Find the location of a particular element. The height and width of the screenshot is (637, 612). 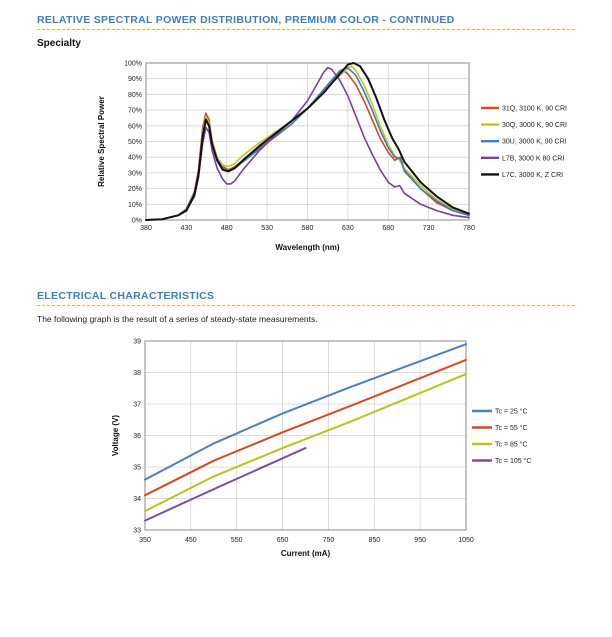

specialty-label: Specialty is located at coordinates (59, 43).